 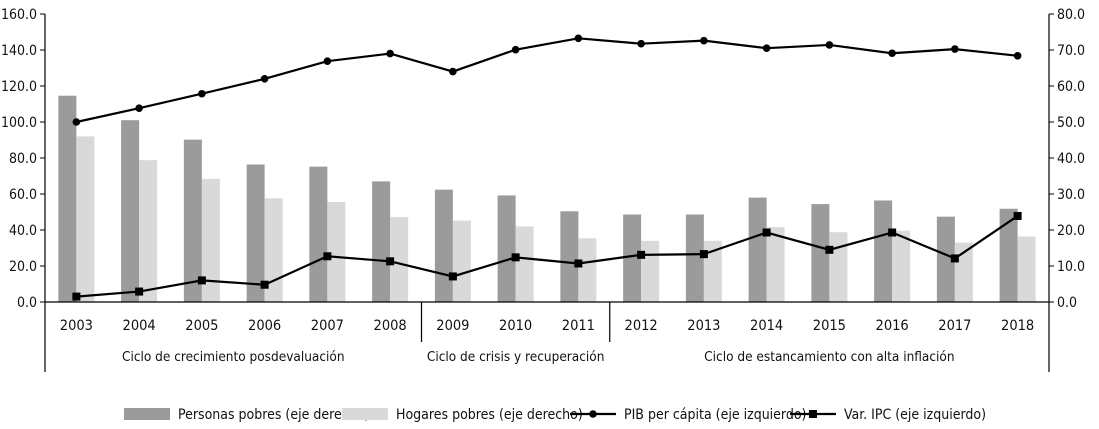 I want to click on right-axis-tick-label: 60.0, so click(x=1071, y=87).